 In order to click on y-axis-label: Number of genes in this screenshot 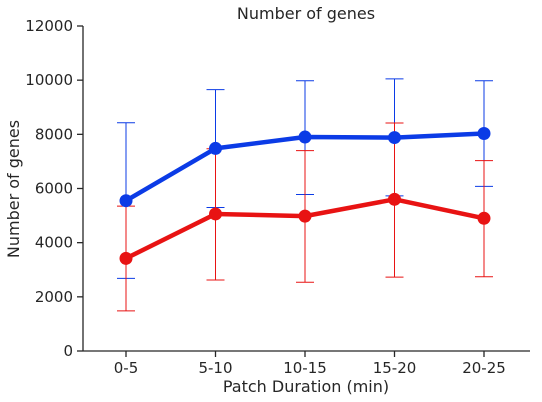, I will do `click(13, 189)`.